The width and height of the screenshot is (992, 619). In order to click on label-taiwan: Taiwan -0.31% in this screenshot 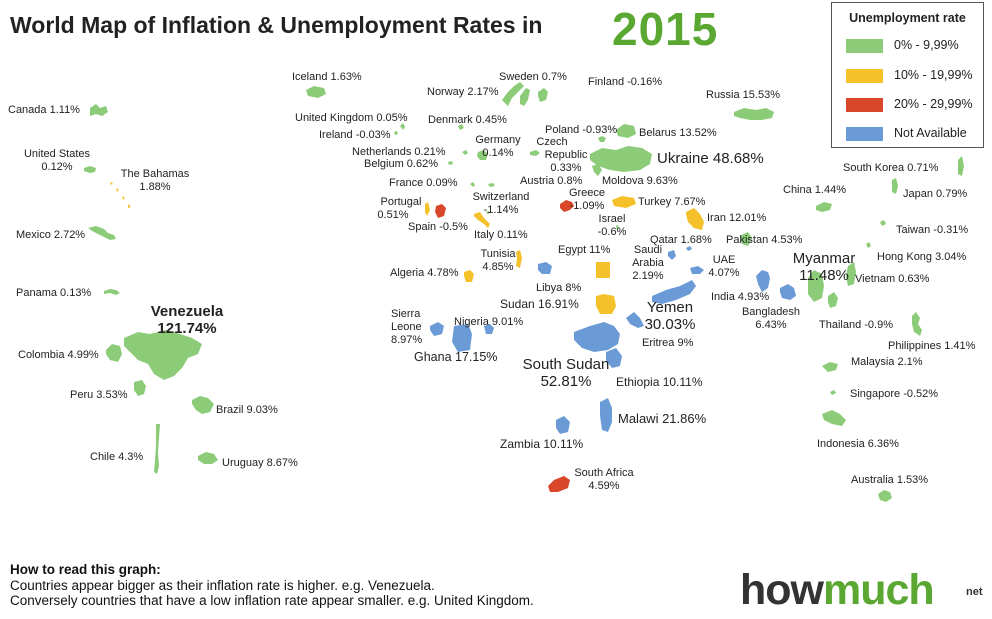, I will do `click(932, 230)`.